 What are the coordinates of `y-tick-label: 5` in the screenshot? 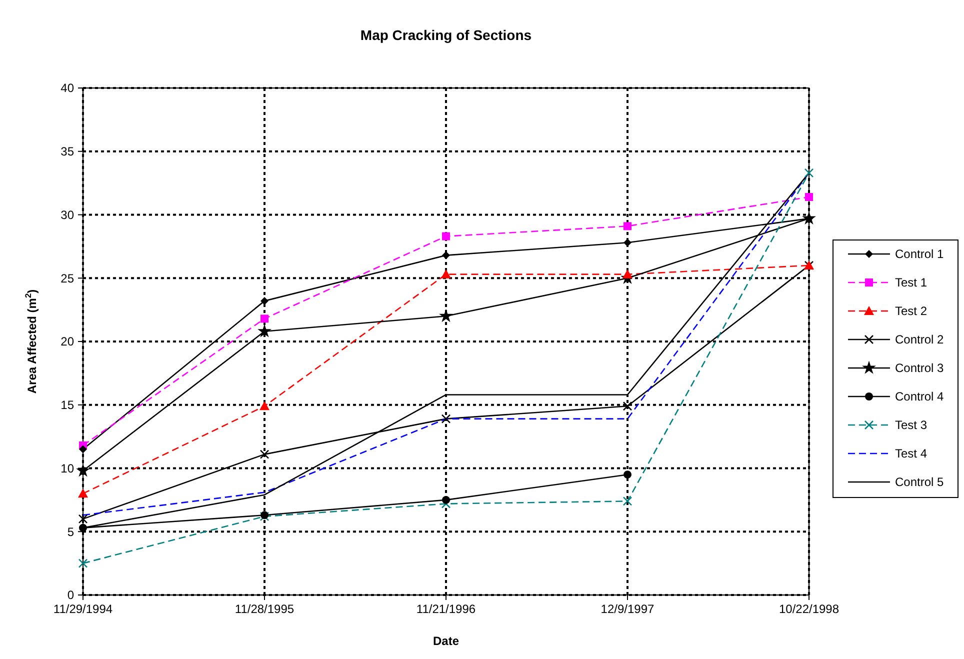 It's located at (70, 531).